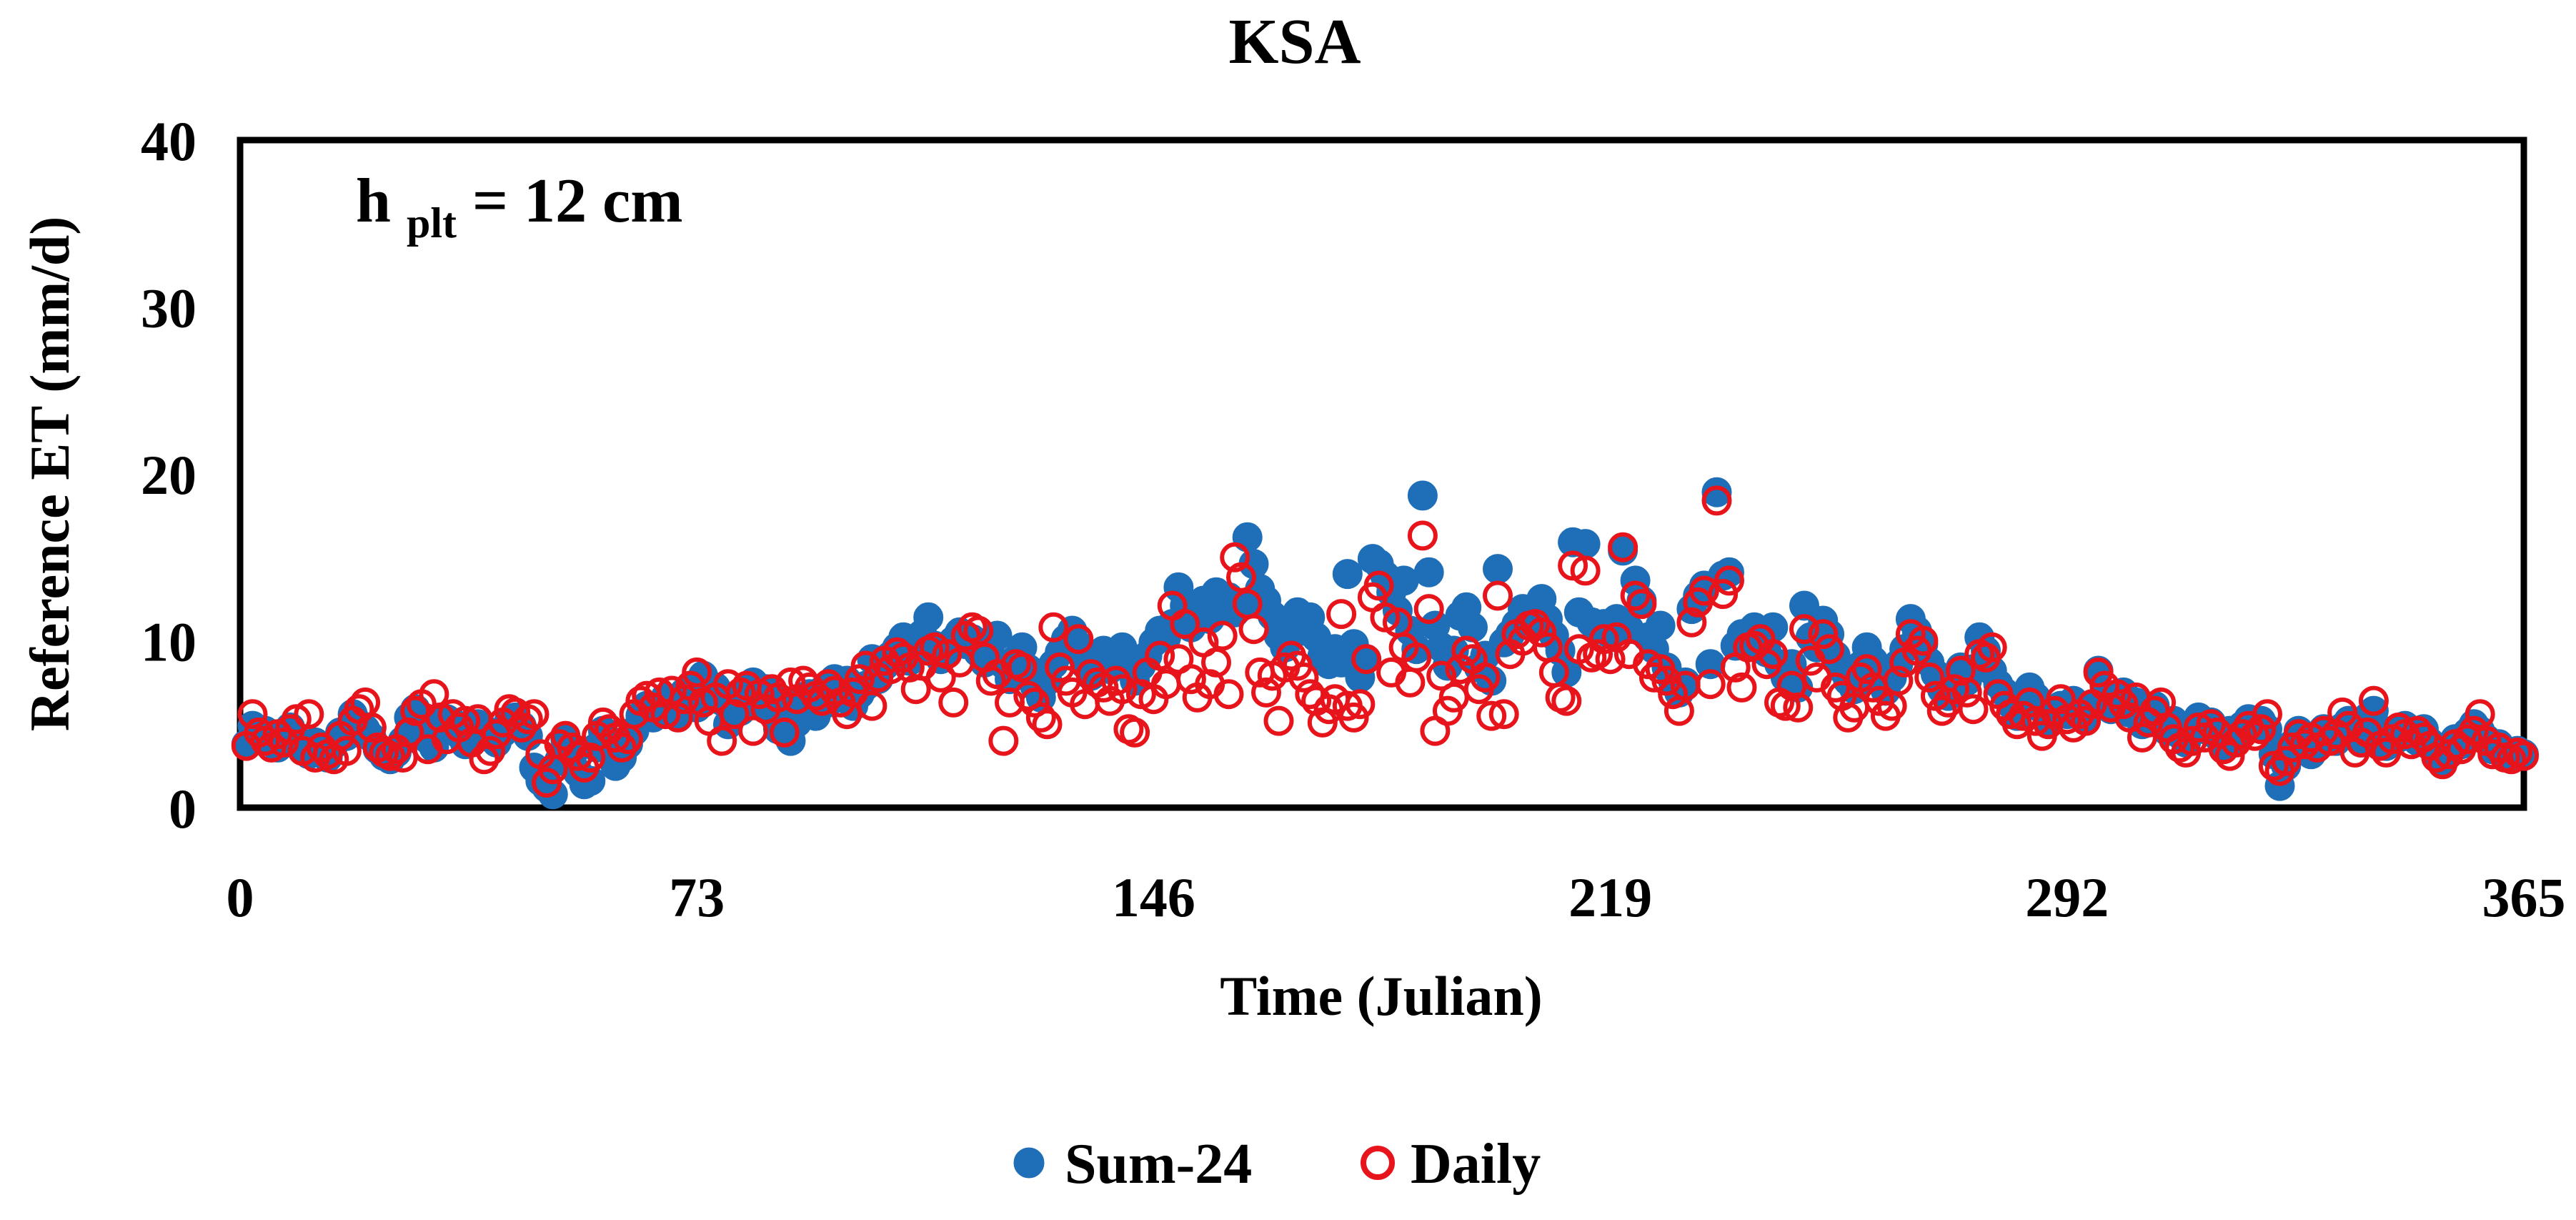 The width and height of the screenshot is (2576, 1220). Describe the element at coordinates (1158, 1164) in the screenshot. I see `legend-label-sum-24: Sum-24` at that location.